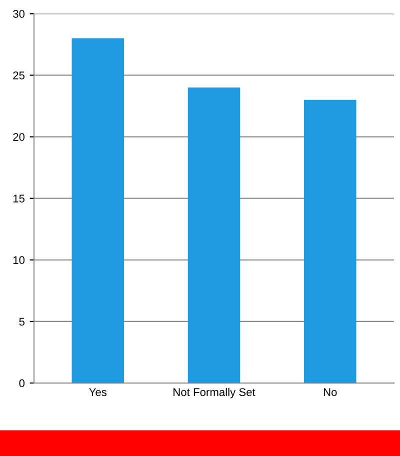  Describe the element at coordinates (22, 383) in the screenshot. I see `y-tick-label: 0` at that location.